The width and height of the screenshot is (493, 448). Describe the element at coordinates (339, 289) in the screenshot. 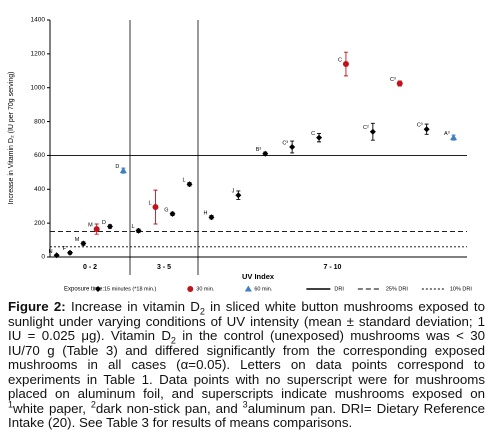

I see `legend-label: DRI` at that location.